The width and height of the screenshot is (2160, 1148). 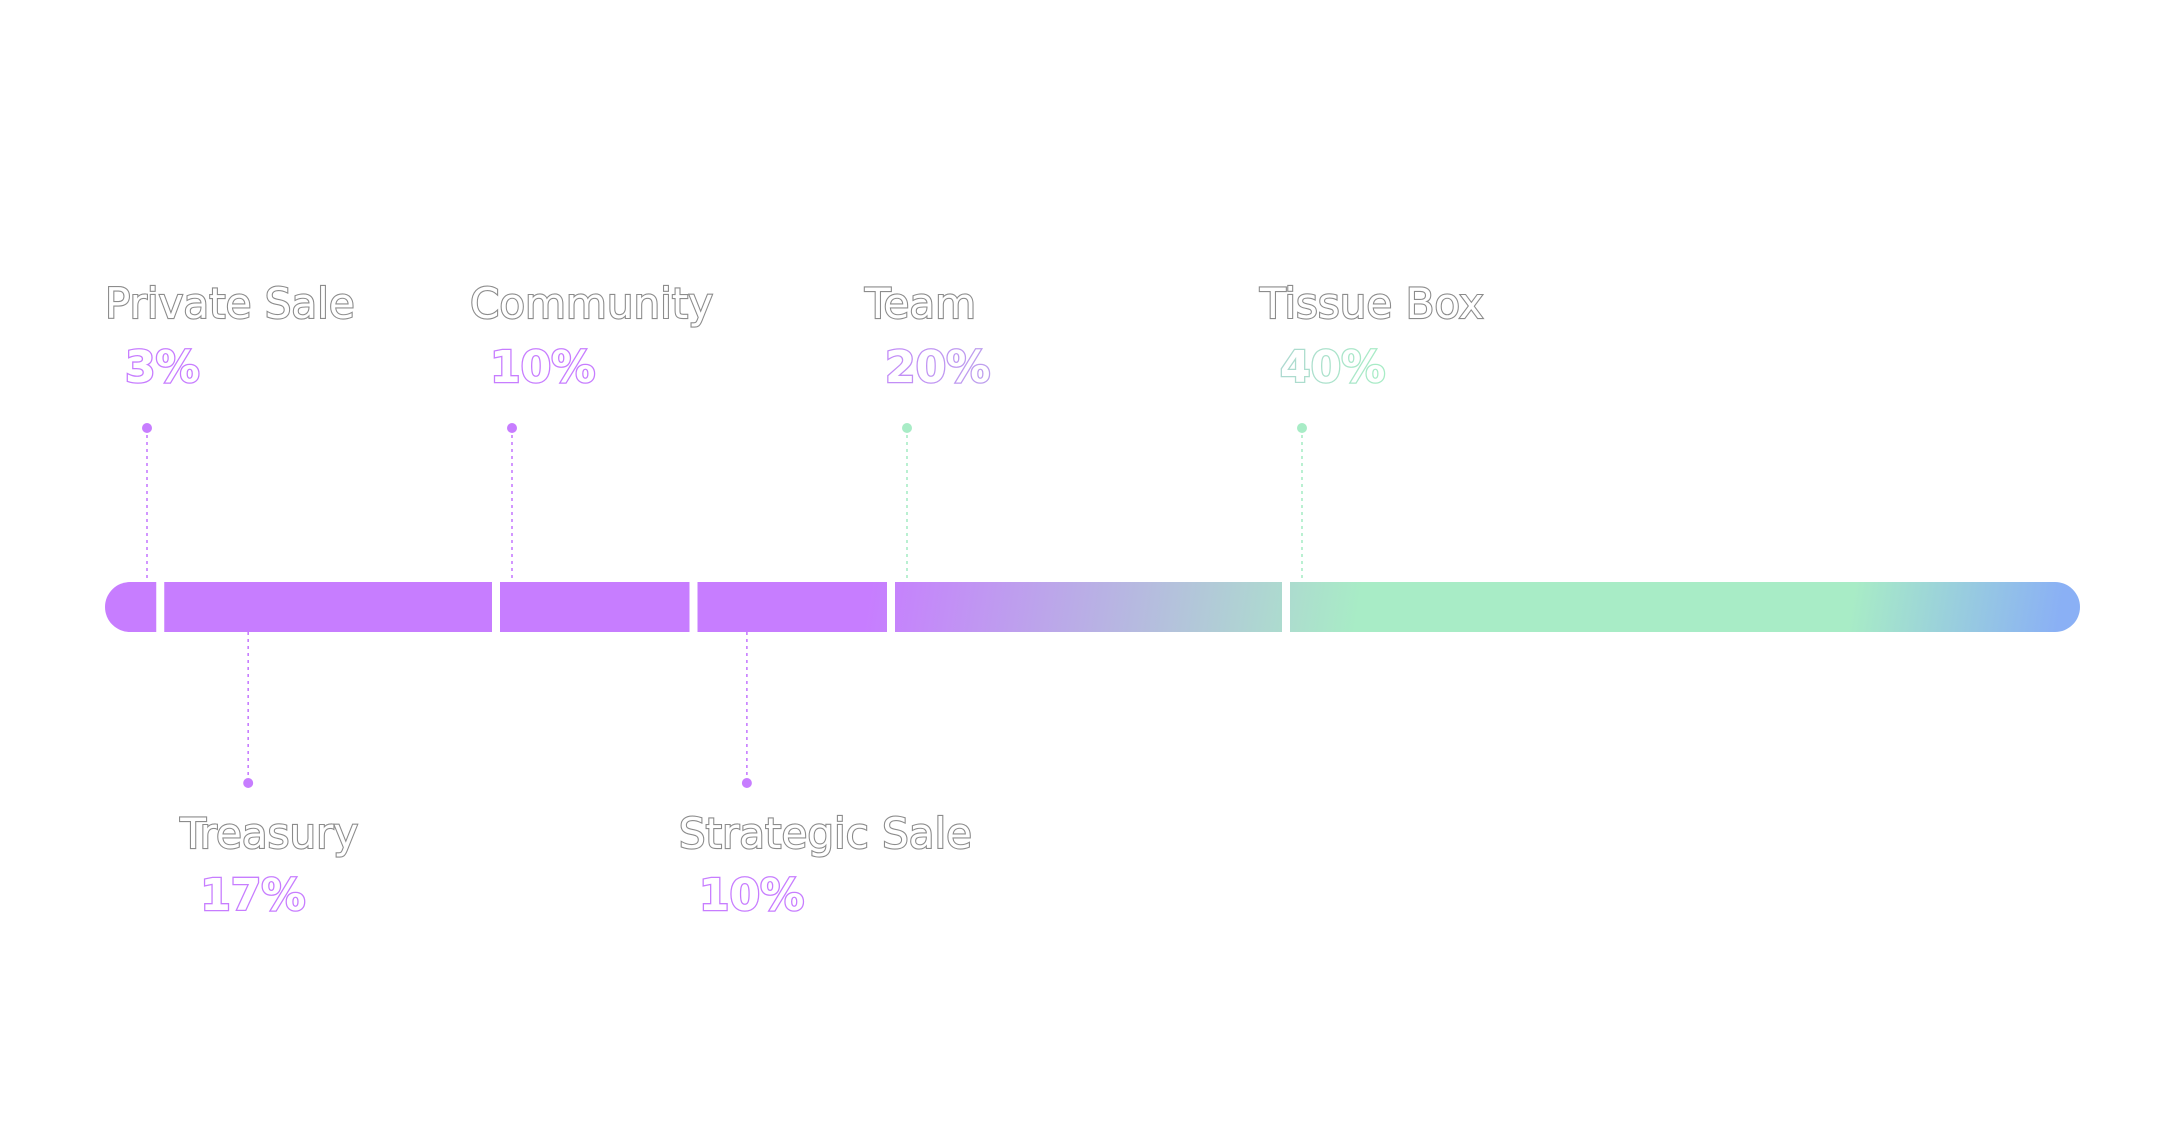 I want to click on category-label-tissue-box: Tissue Box, so click(x=1371, y=303).